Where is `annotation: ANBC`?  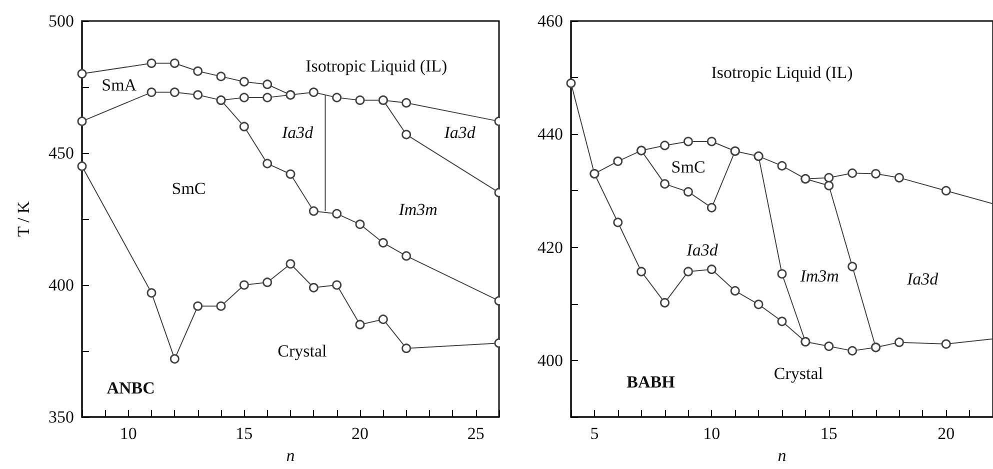
annotation: ANBC is located at coordinates (130, 388).